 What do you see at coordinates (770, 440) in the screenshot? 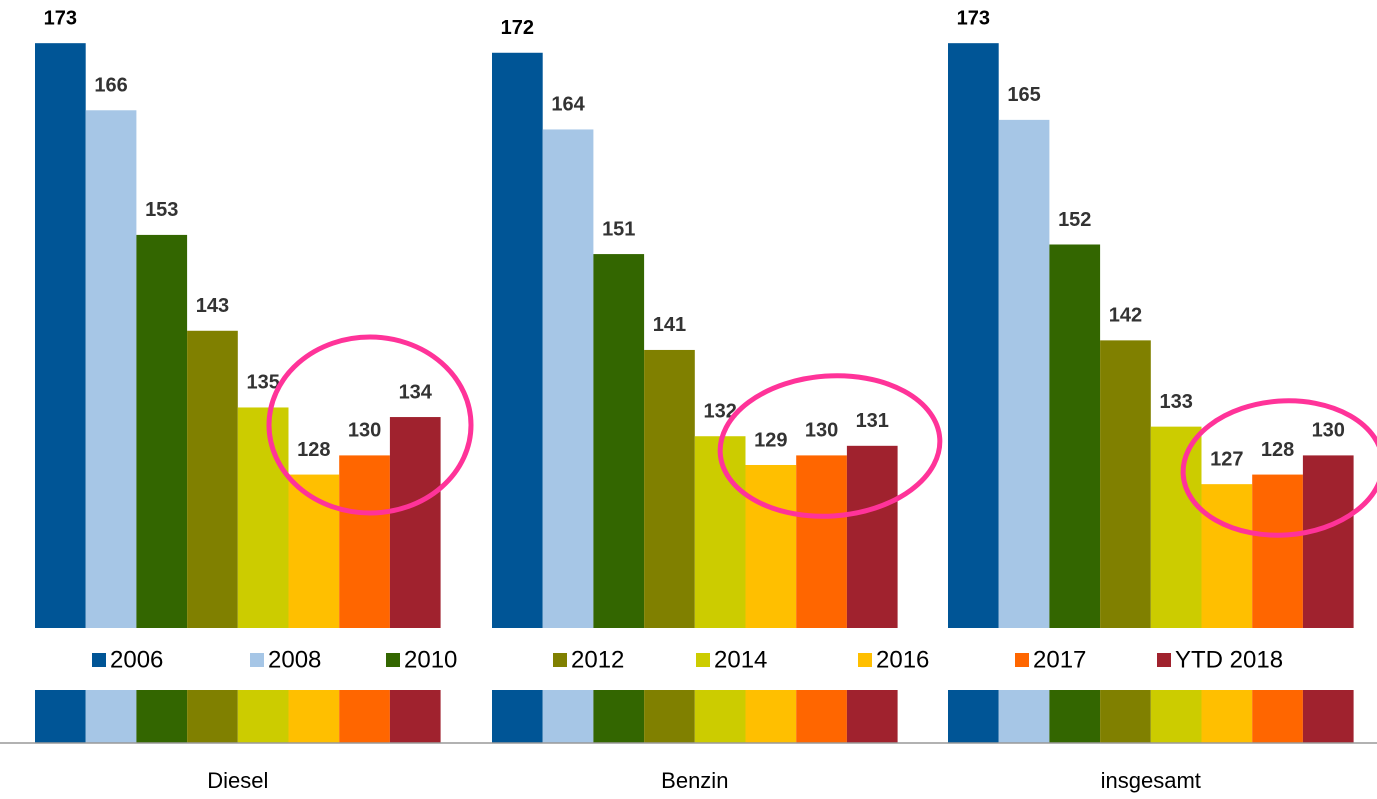
I see `value-label: 129` at bounding box center [770, 440].